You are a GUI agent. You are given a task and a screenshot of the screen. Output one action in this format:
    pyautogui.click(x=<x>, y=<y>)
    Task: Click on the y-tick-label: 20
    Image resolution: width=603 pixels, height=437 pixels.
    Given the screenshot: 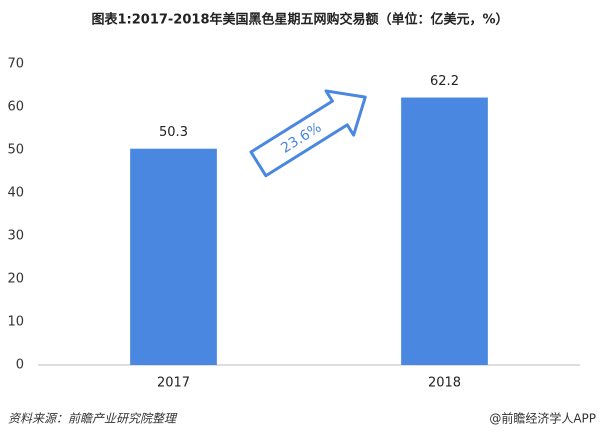 What is the action you would take?
    pyautogui.click(x=15, y=279)
    